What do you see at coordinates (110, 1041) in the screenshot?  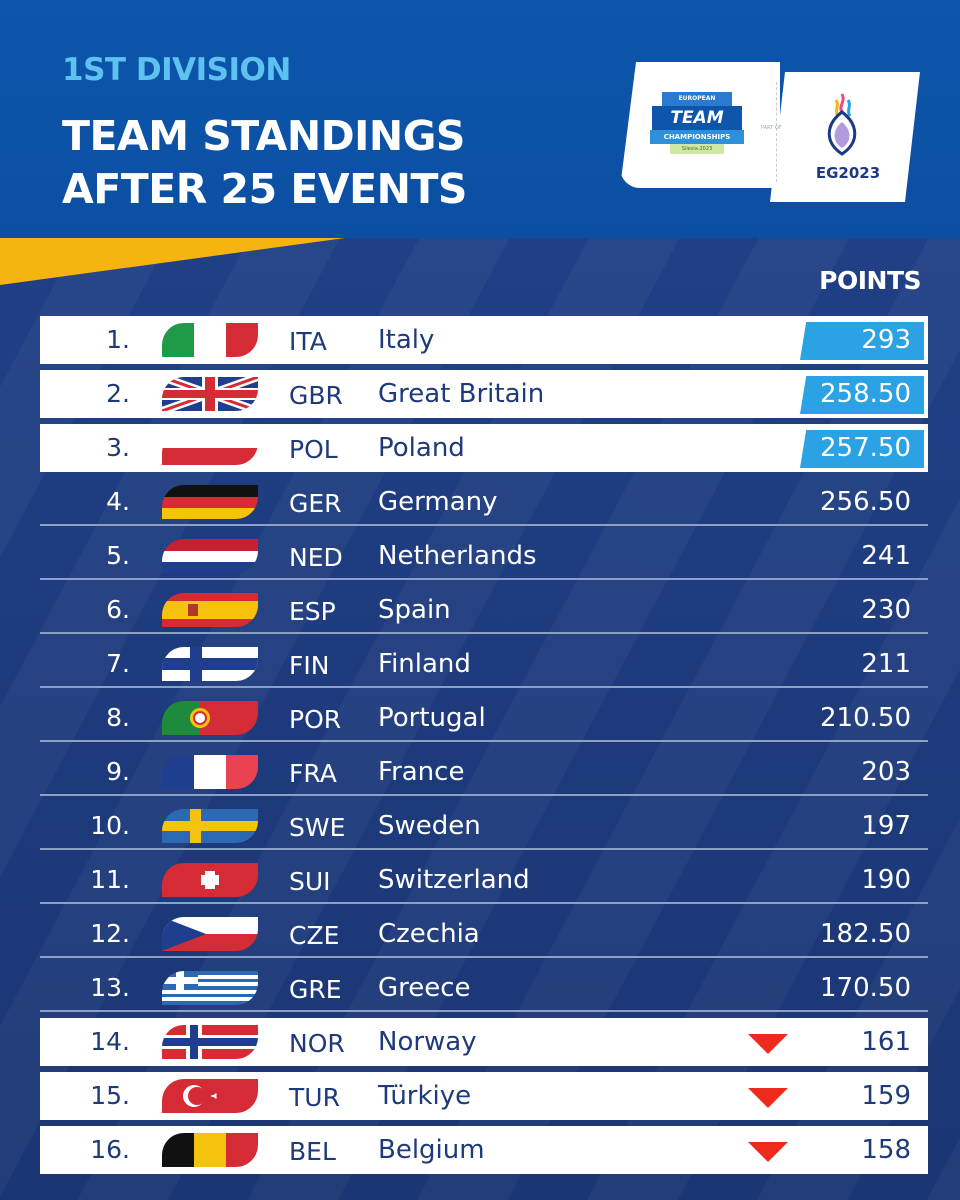 I see `rank-label: 14.` at bounding box center [110, 1041].